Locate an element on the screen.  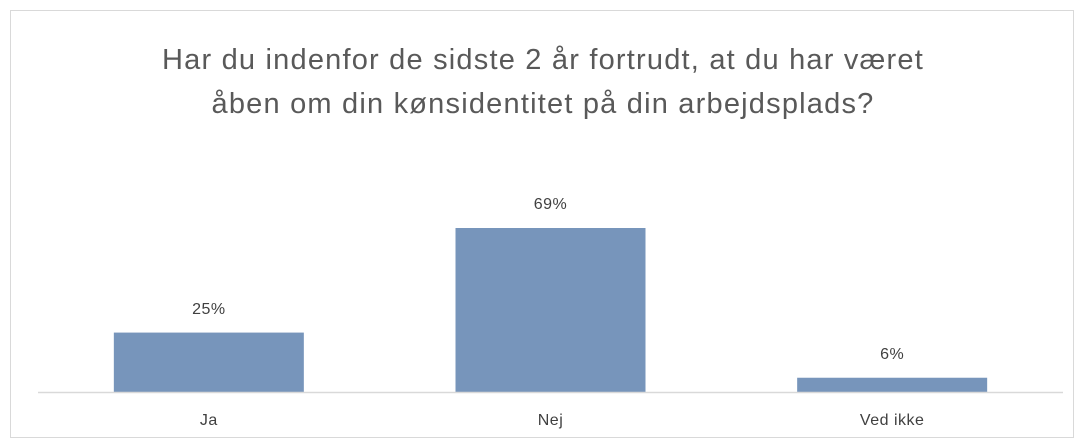
data-label: 69% is located at coordinates (551, 204).